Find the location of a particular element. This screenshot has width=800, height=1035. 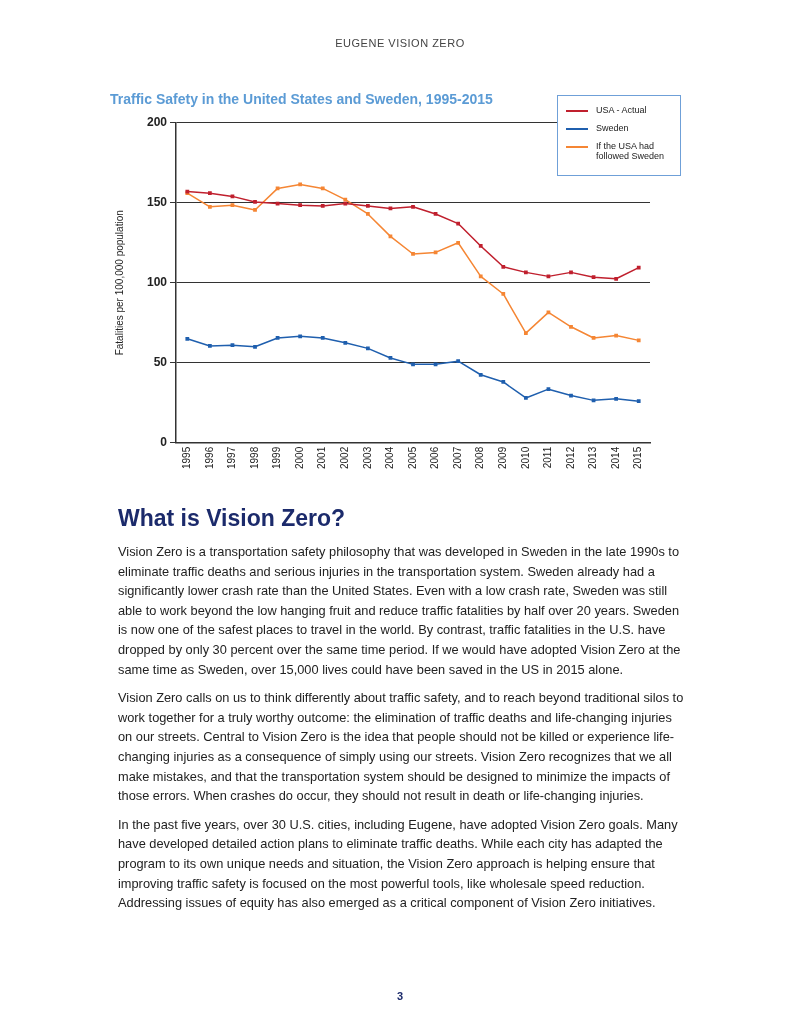

x-tick-label: 1995 is located at coordinates (187, 457).